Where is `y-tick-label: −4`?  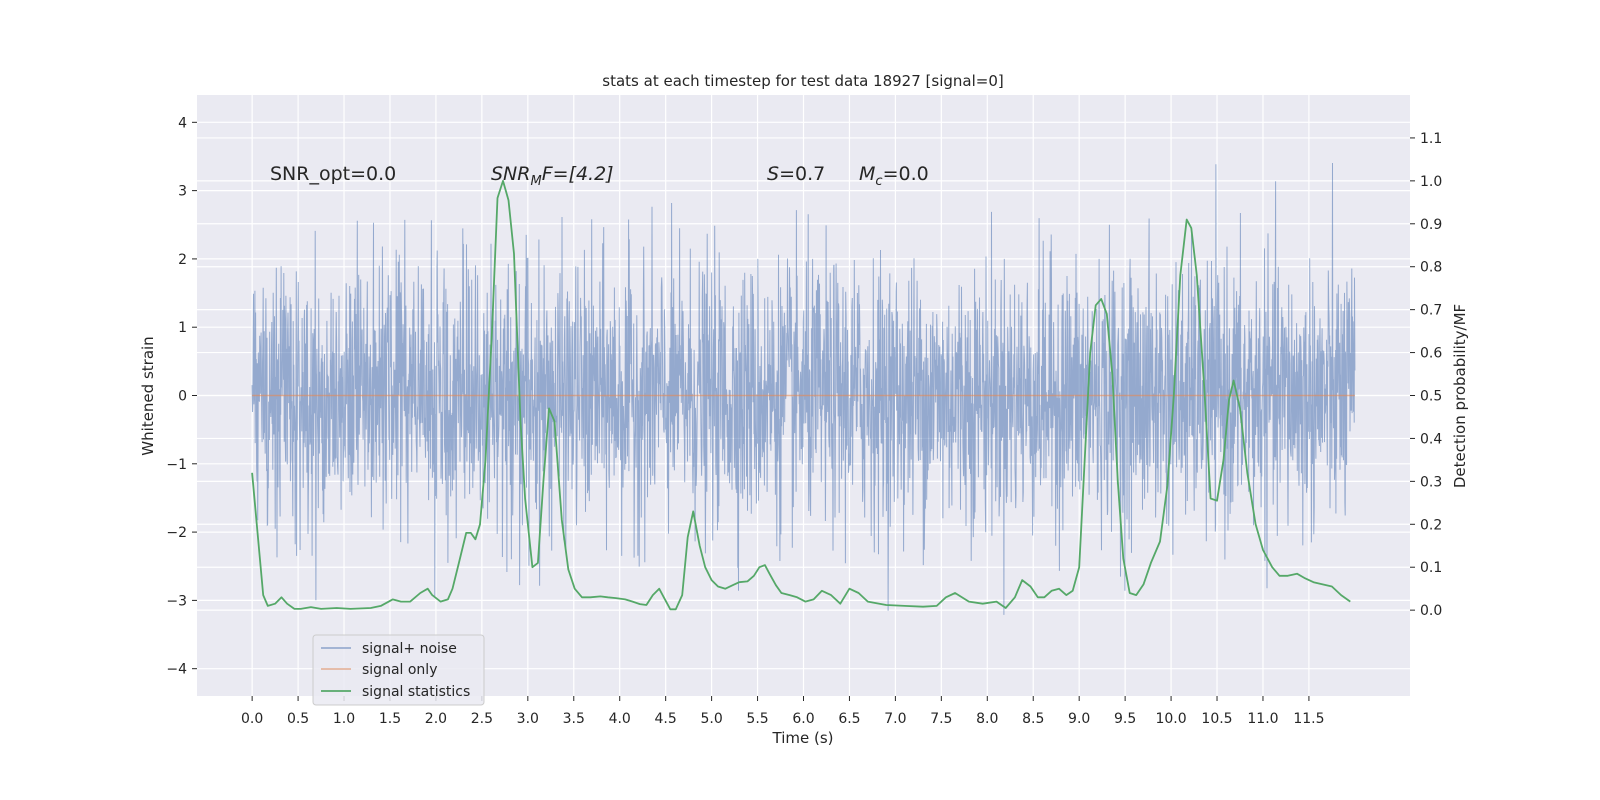 y-tick-label: −4 is located at coordinates (176, 670).